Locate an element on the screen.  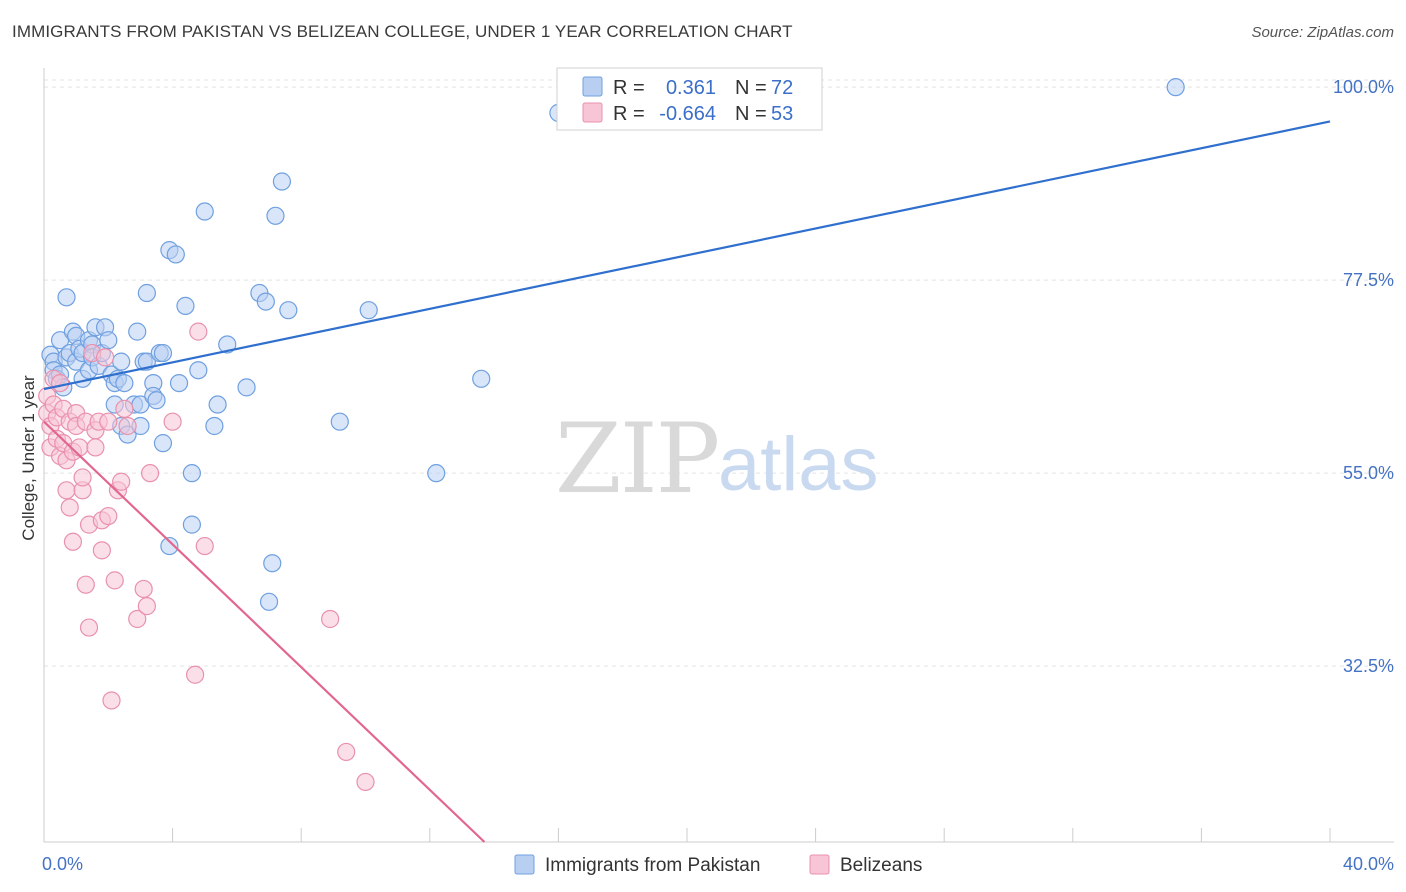
x-tick-label-max: 40.0% is located at coordinates (1368, 864).